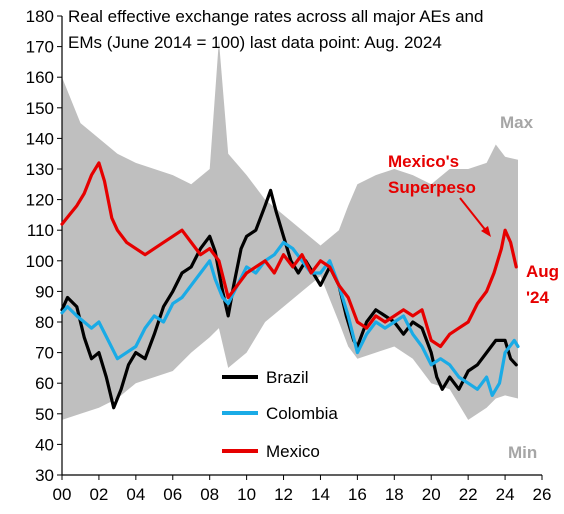 The width and height of the screenshot is (564, 514). What do you see at coordinates (40, 108) in the screenshot?
I see `y-tick-label: 150` at bounding box center [40, 108].